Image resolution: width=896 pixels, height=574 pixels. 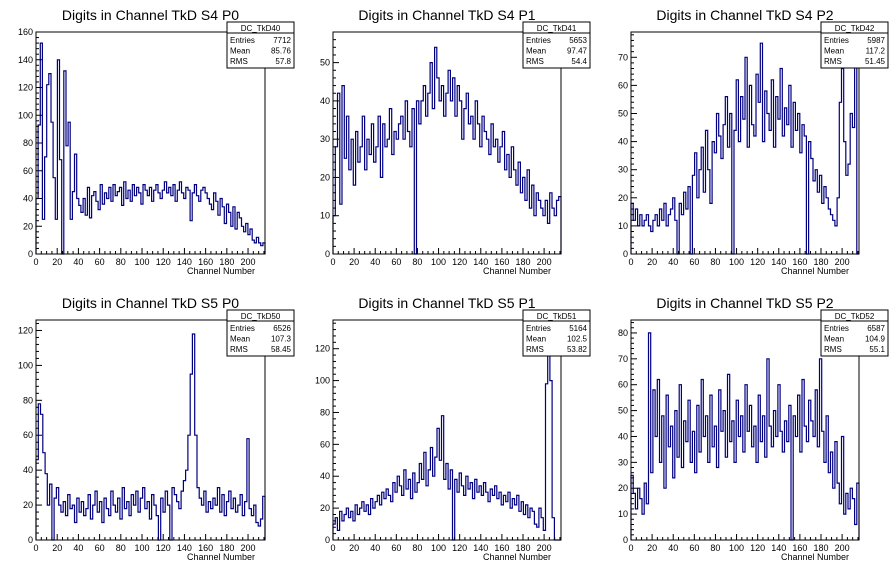 I want to click on chart-title: Digits in Channel TkD S5 P0, so click(x=150, y=303).